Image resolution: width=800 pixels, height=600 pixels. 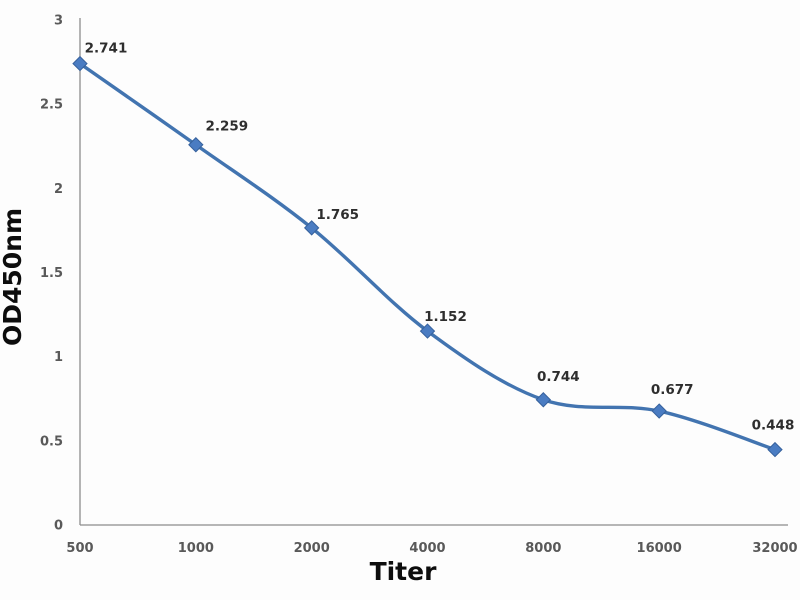 What do you see at coordinates (51, 273) in the screenshot?
I see `y-tick-label: 1.5` at bounding box center [51, 273].